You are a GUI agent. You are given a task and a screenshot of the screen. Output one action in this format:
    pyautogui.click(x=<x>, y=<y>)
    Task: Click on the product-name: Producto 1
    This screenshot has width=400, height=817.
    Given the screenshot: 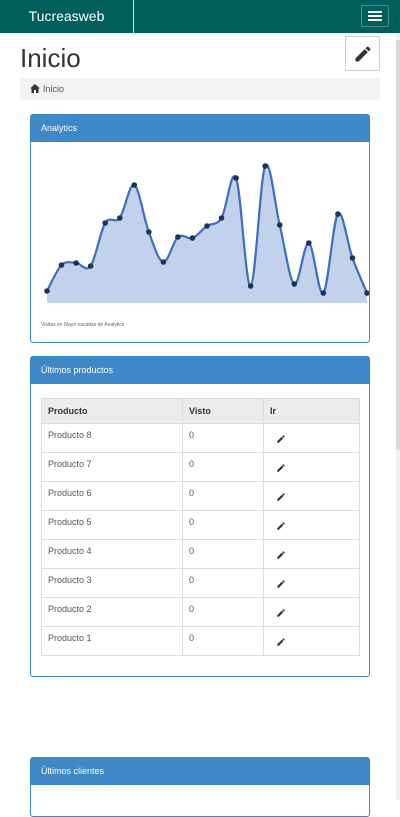 What is the action you would take?
    pyautogui.click(x=112, y=641)
    